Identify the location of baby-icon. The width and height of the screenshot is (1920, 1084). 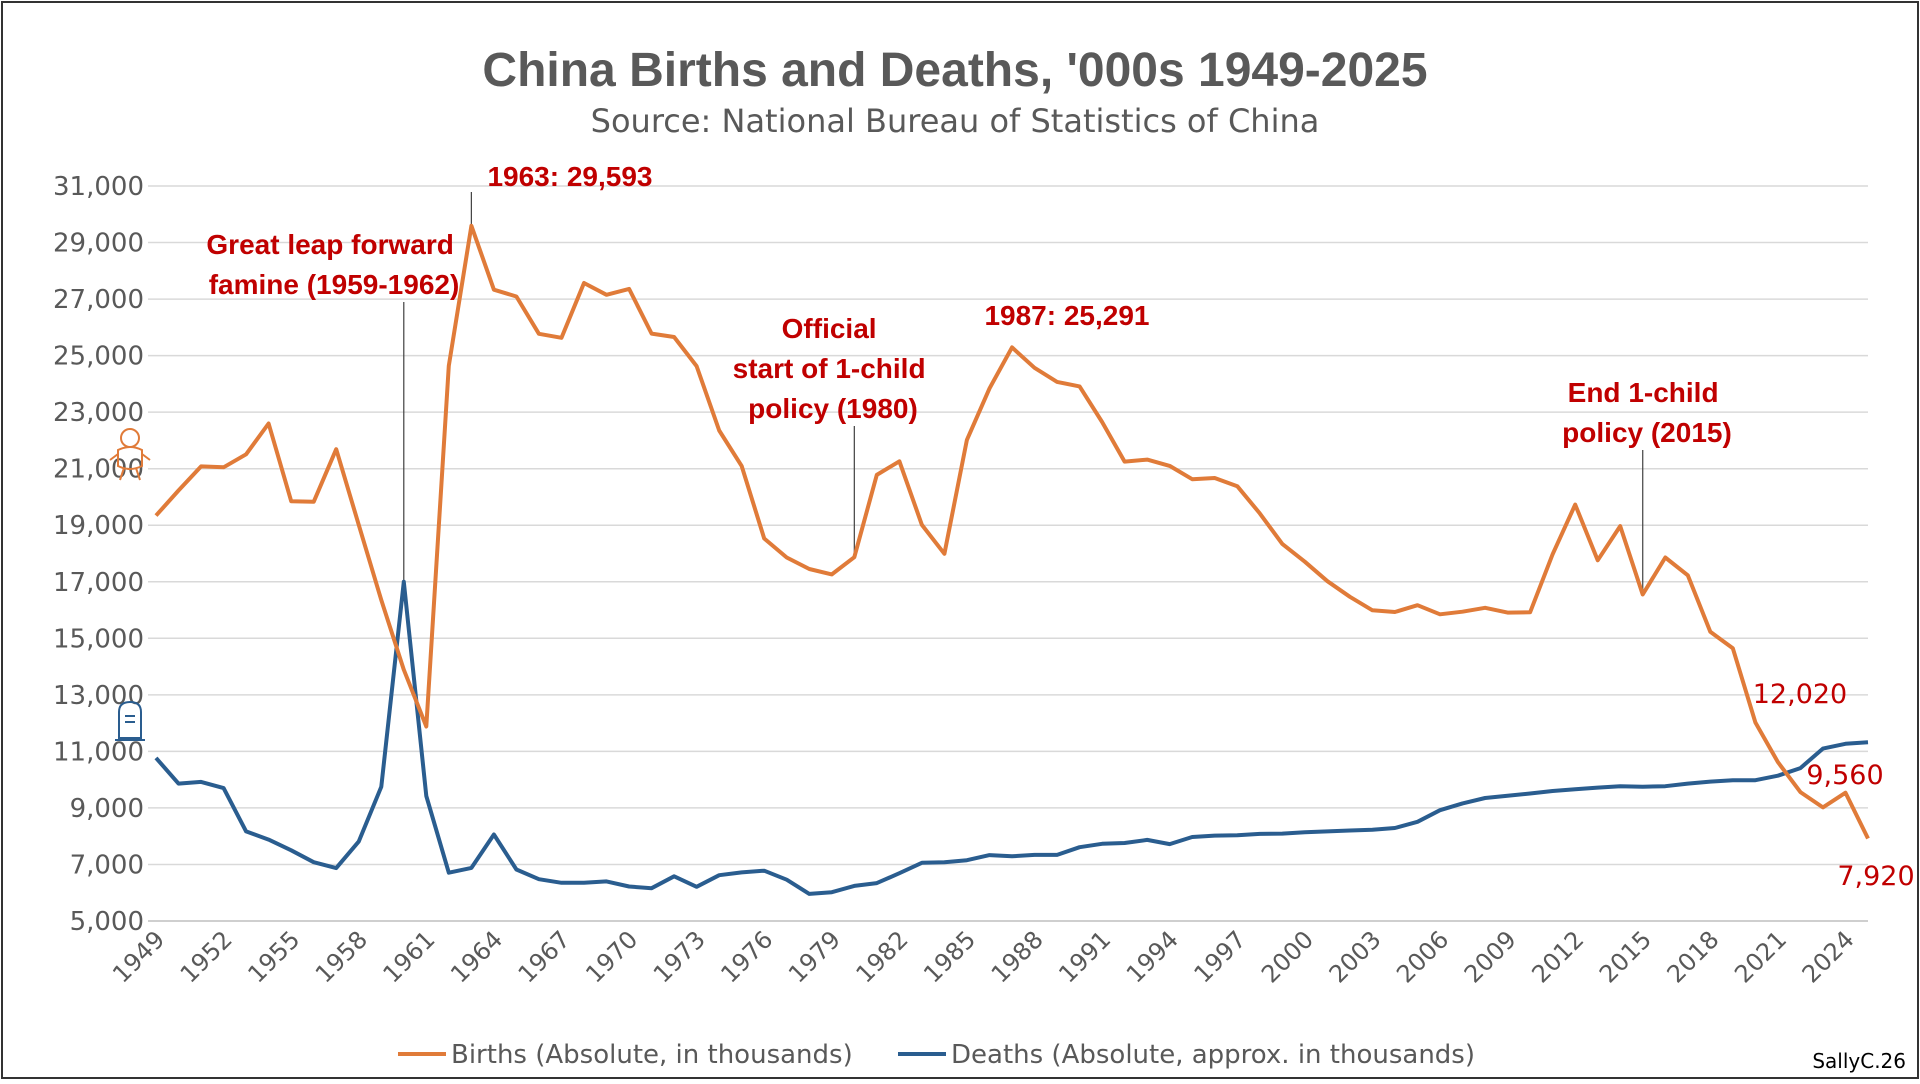
(130, 454).